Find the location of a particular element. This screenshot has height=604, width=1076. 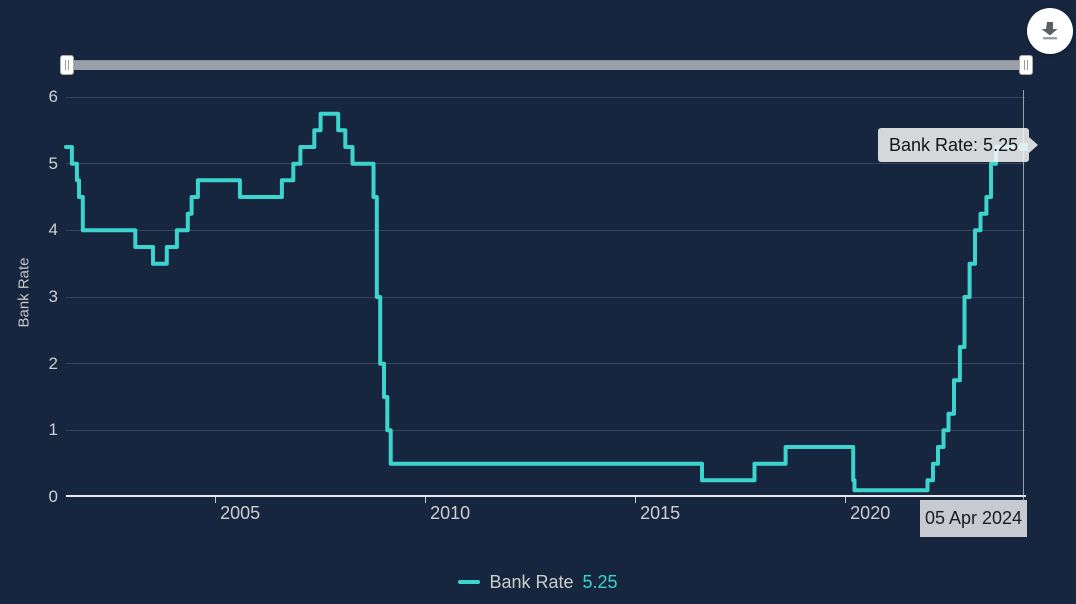

y-axis-tick-label: 2 is located at coordinates (53, 363).